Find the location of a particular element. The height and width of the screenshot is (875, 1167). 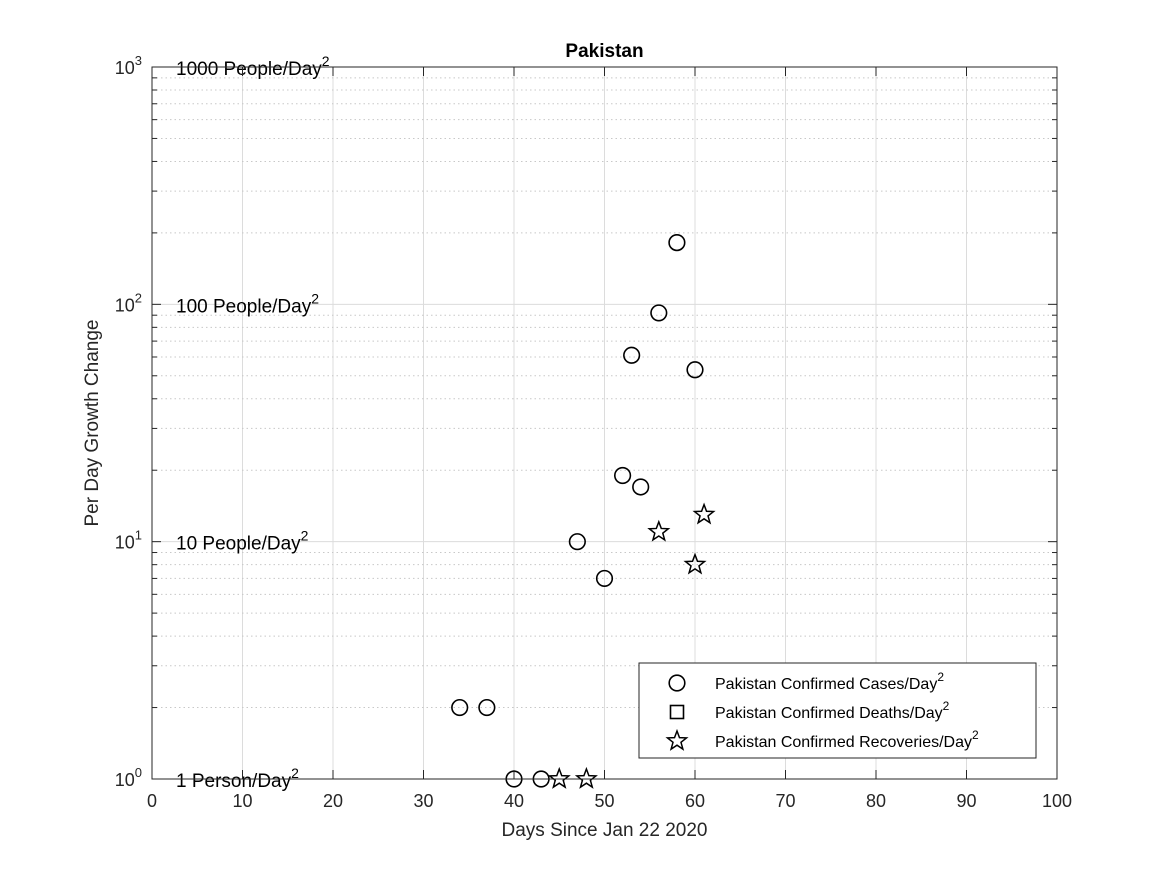

data-markers is located at coordinates (583, 511).